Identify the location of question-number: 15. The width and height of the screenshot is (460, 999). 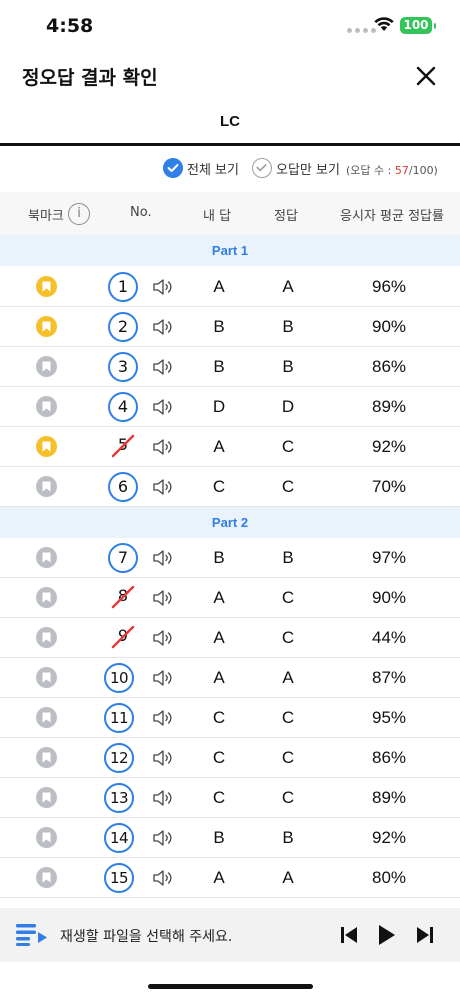
(119, 878).